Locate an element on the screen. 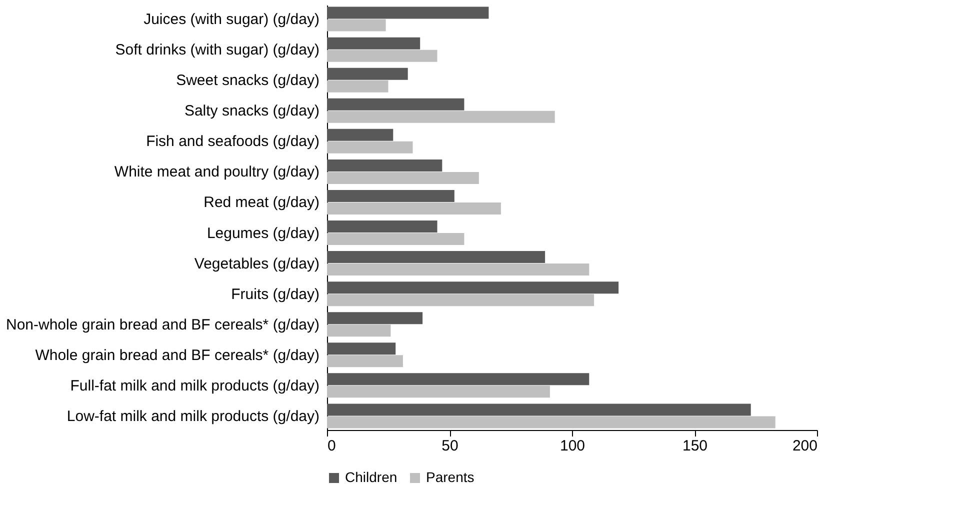 The width and height of the screenshot is (976, 517). x-tick-label: 150 is located at coordinates (695, 446).